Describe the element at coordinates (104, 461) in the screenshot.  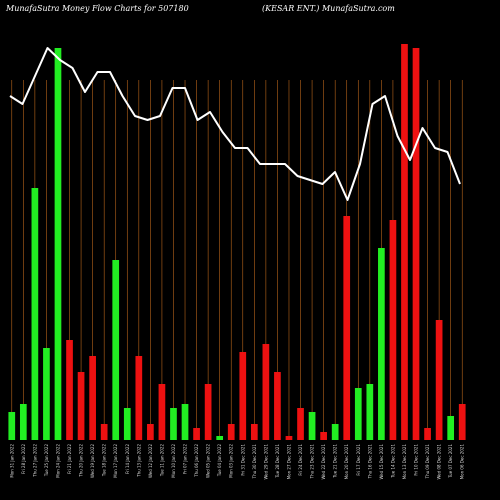
I see `tick-label: Tue 18 Jan 2022` at that location.